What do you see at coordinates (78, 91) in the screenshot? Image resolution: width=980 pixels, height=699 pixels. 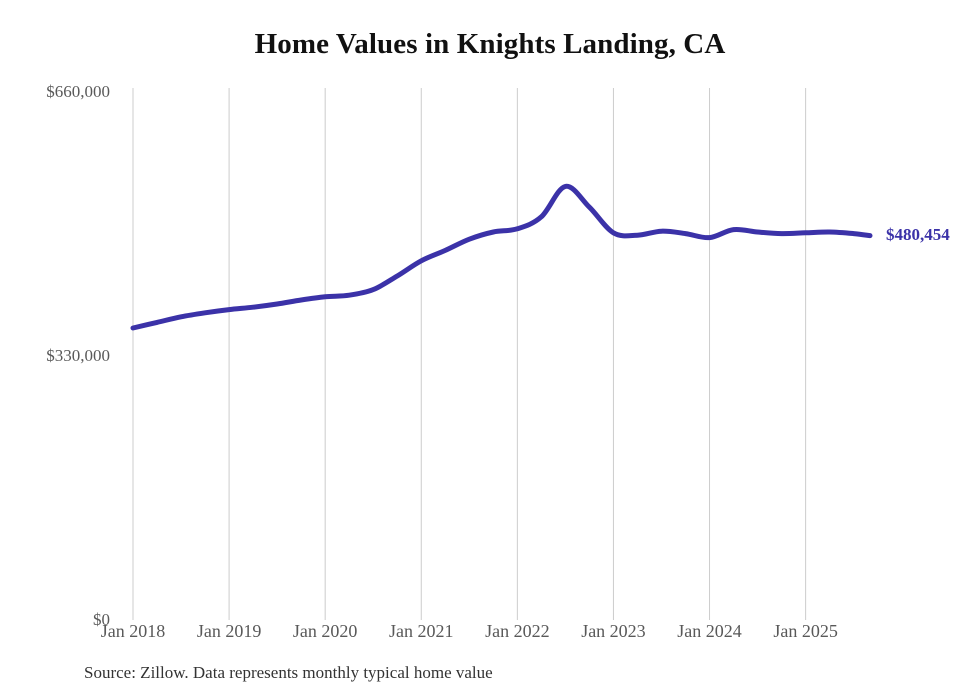 I see `y-axis-tick-top: $660,000` at bounding box center [78, 91].